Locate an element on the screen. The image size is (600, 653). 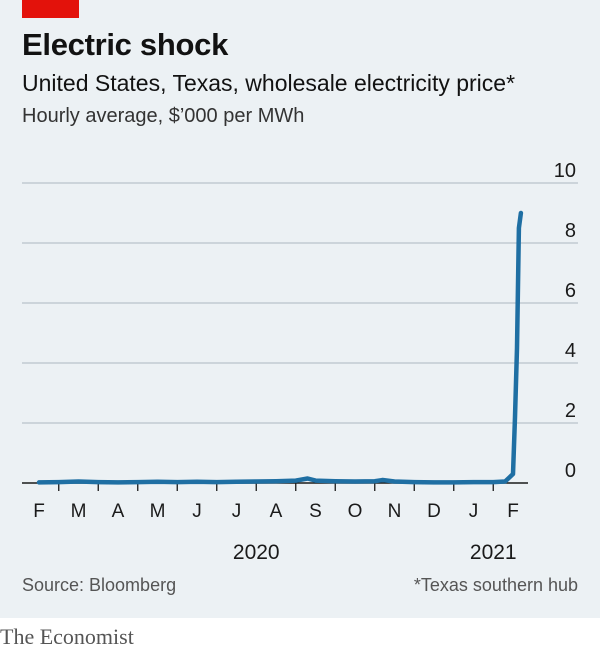
y-tick-label-8: 8 is located at coordinates (570, 231).